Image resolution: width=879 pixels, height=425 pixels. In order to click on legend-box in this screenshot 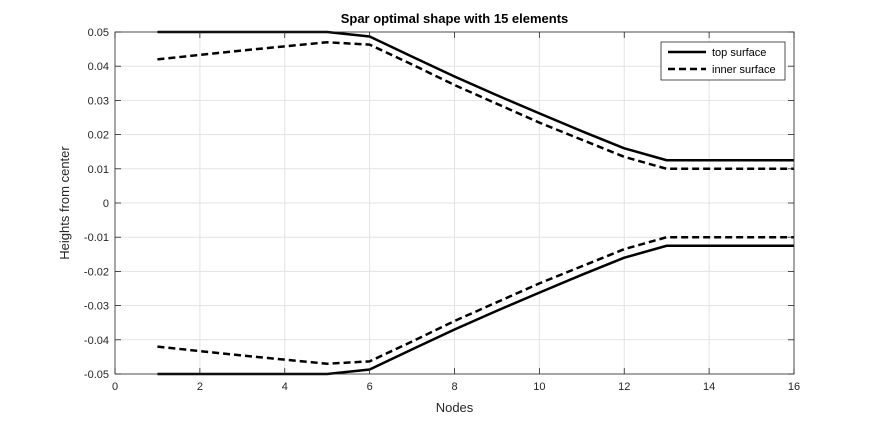, I will do `click(723, 61)`.